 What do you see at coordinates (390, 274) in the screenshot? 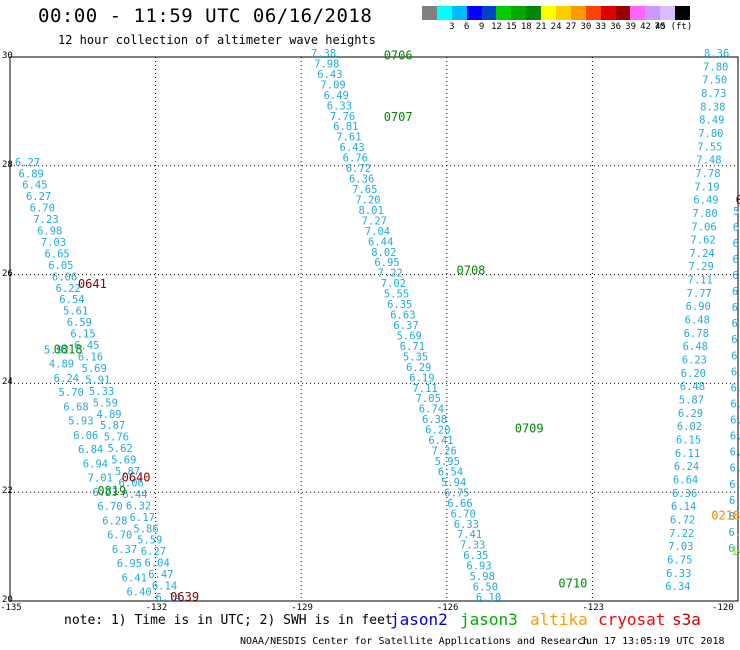
I see `wave-height-value: 7.22` at bounding box center [390, 274].